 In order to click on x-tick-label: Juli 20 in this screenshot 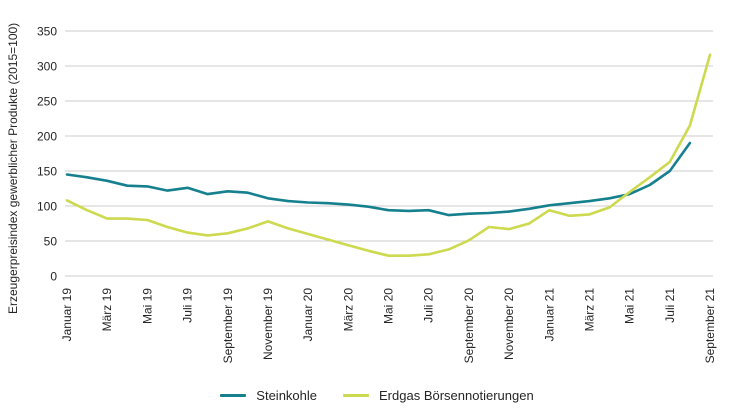, I will do `click(429, 305)`.